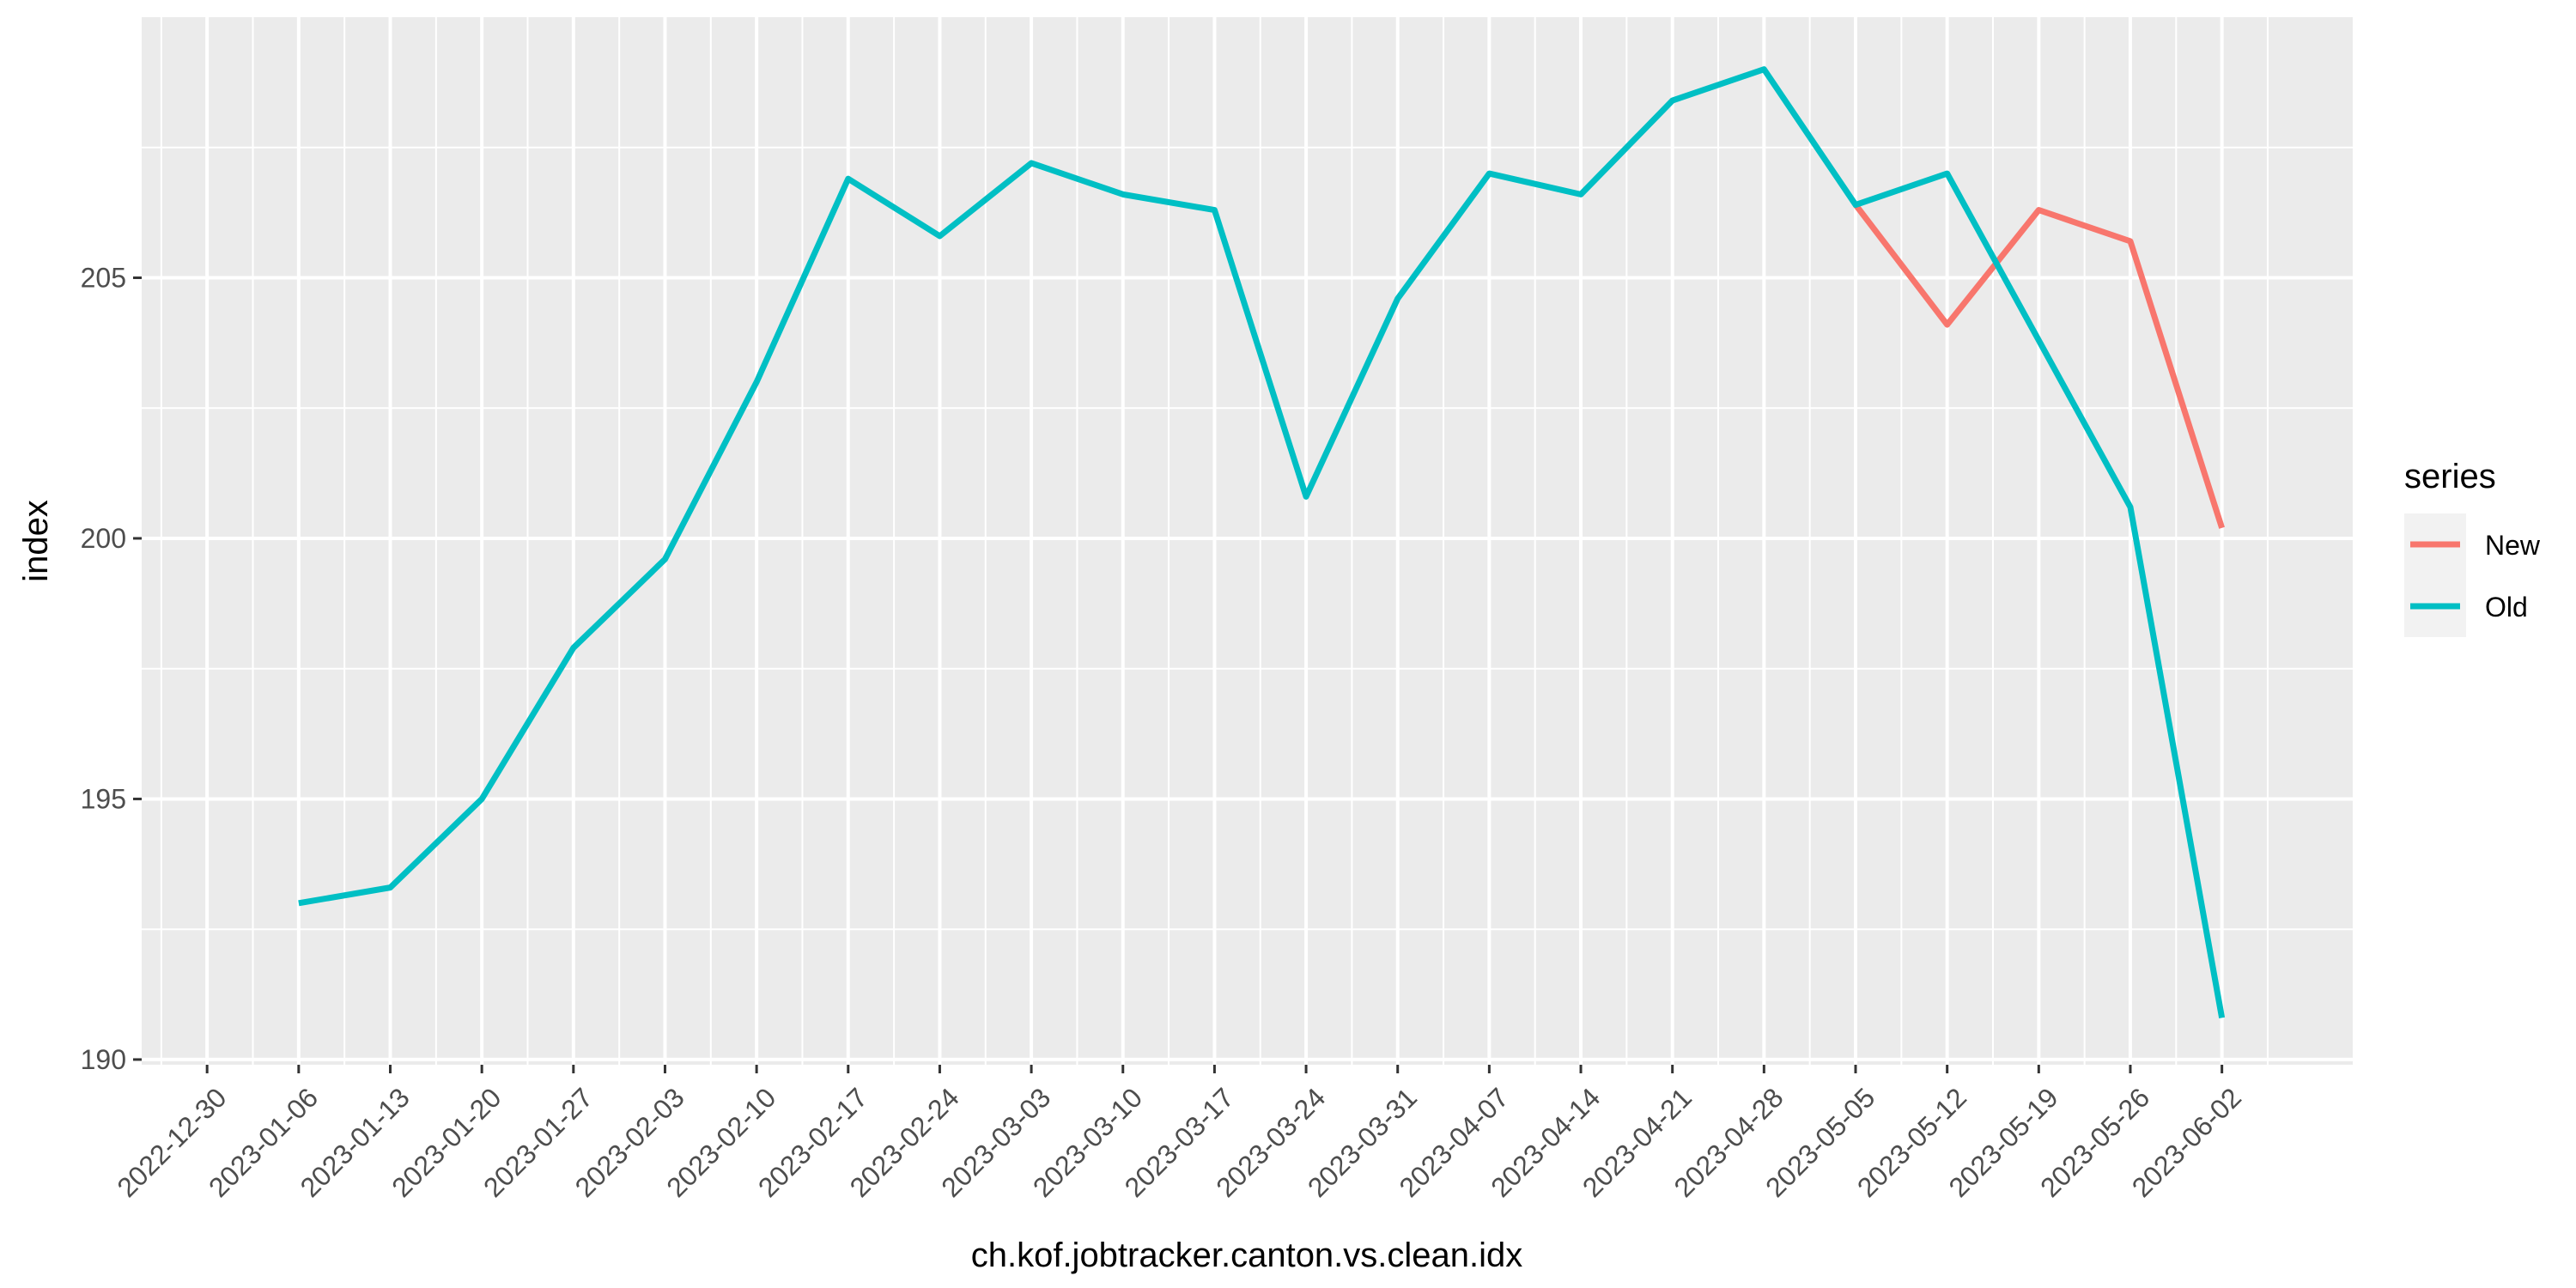  I want to click on legend: series New Old, so click(2472, 547).